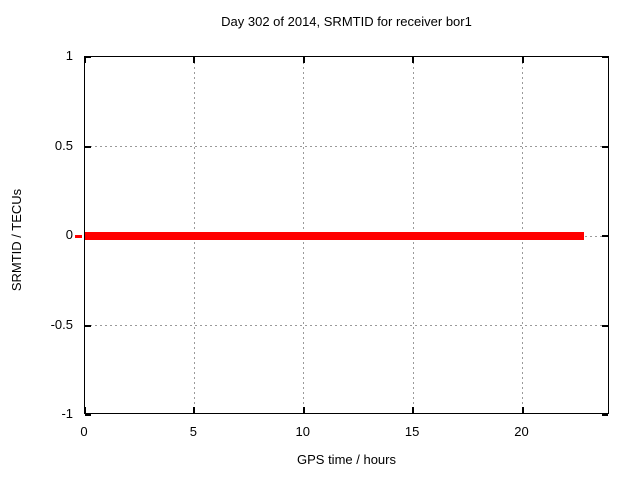  What do you see at coordinates (521, 431) in the screenshot?
I see `x-tick-label: 20` at bounding box center [521, 431].